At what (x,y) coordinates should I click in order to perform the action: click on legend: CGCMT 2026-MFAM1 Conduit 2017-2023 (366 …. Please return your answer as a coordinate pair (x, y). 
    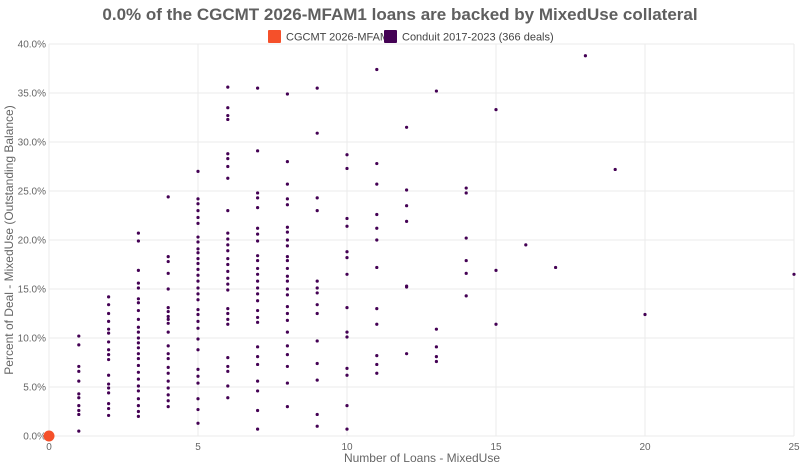
    Looking at the image, I should click on (411, 37).